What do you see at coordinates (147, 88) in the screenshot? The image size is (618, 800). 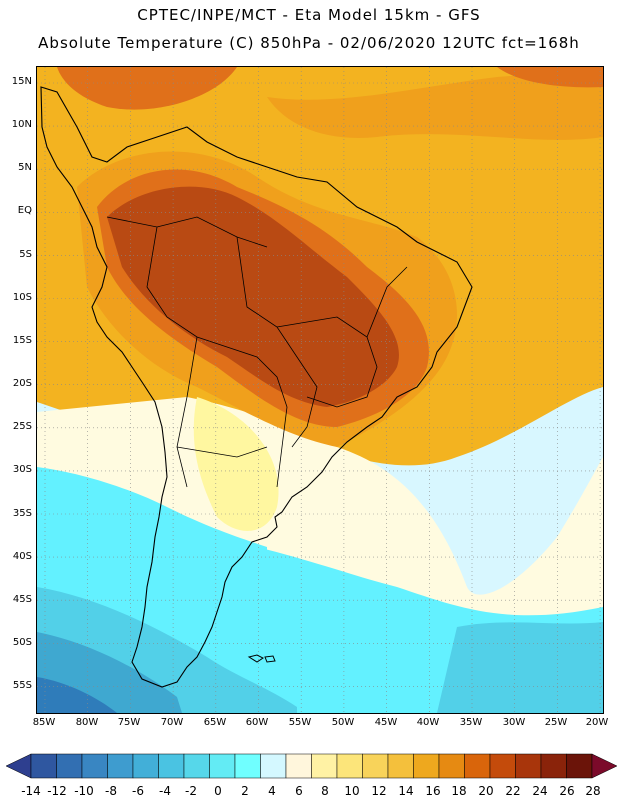 I see `hot-caribbean-region` at bounding box center [147, 88].